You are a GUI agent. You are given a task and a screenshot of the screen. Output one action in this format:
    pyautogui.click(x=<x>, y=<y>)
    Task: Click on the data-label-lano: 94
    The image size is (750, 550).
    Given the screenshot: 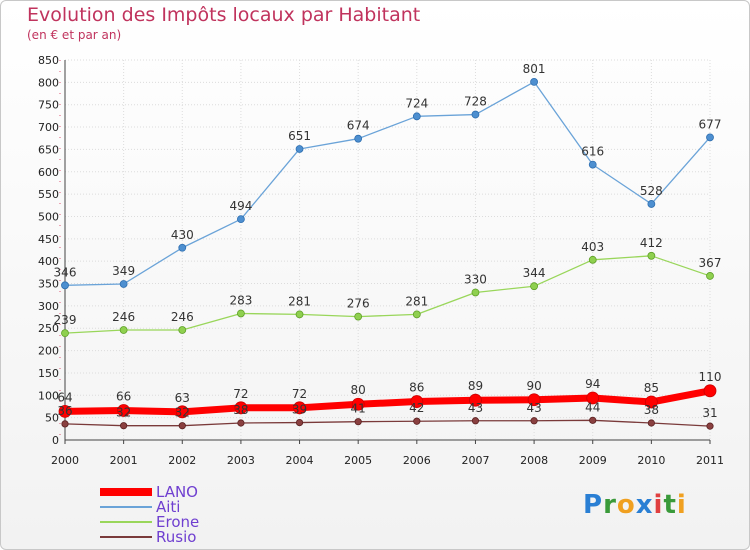 What is the action you would take?
    pyautogui.click(x=592, y=384)
    